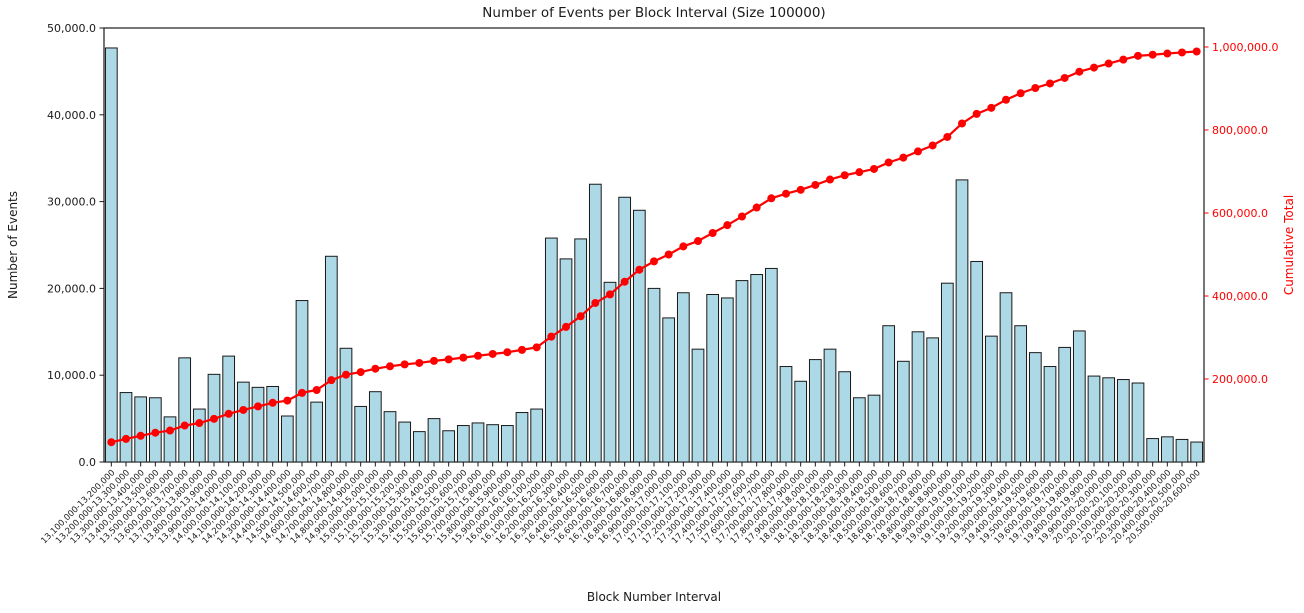  I want to click on left-tick-label: 50,000.0, so click(71, 28).